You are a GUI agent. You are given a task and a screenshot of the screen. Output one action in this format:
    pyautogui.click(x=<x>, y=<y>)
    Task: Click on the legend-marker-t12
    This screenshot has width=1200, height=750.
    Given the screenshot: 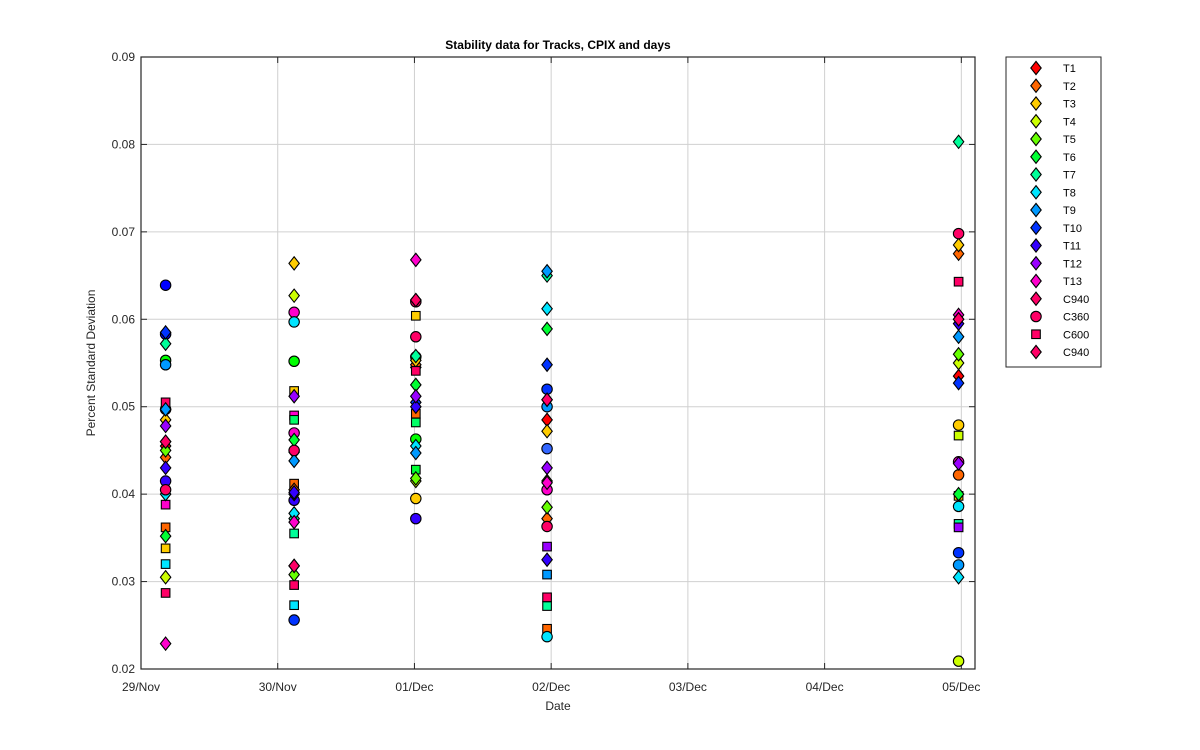 What is the action you would take?
    pyautogui.click(x=1036, y=263)
    